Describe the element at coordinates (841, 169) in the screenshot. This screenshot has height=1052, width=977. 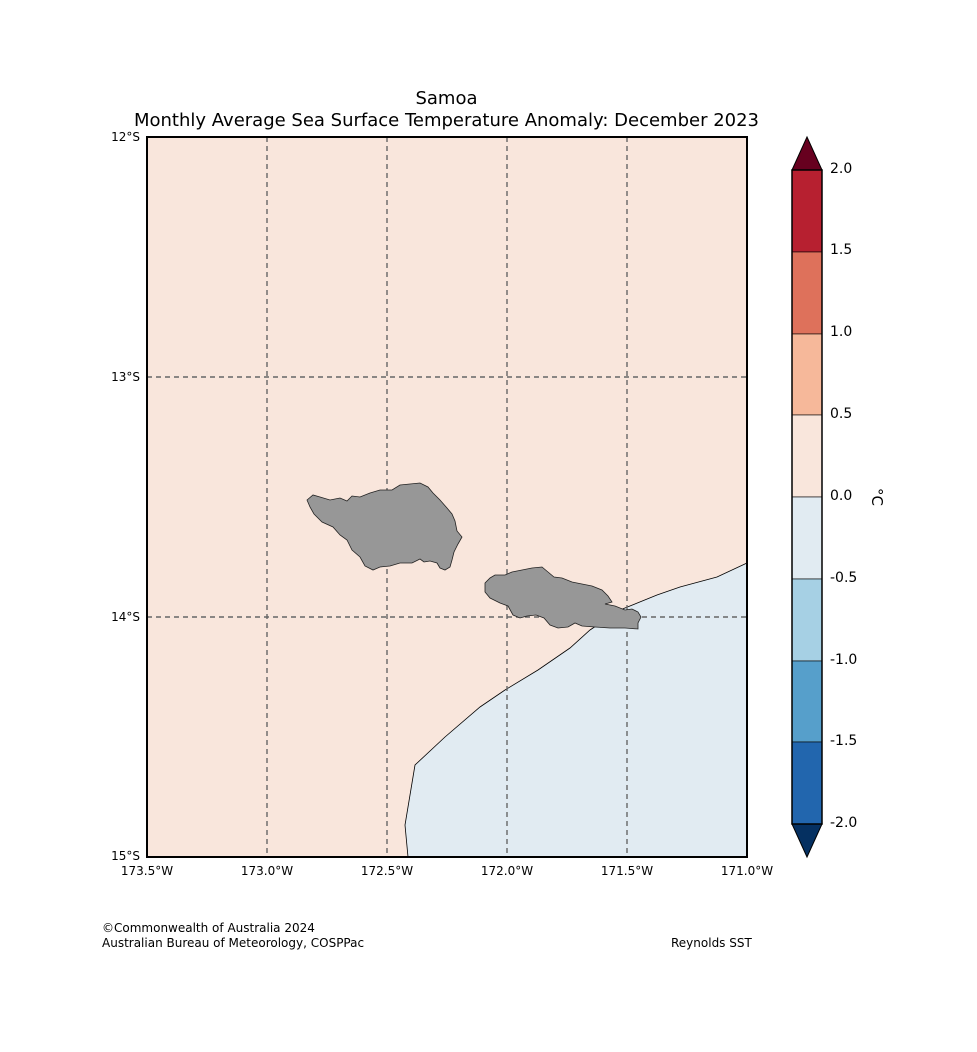
I see `colorbar-tick-2-0: 2.0` at that location.